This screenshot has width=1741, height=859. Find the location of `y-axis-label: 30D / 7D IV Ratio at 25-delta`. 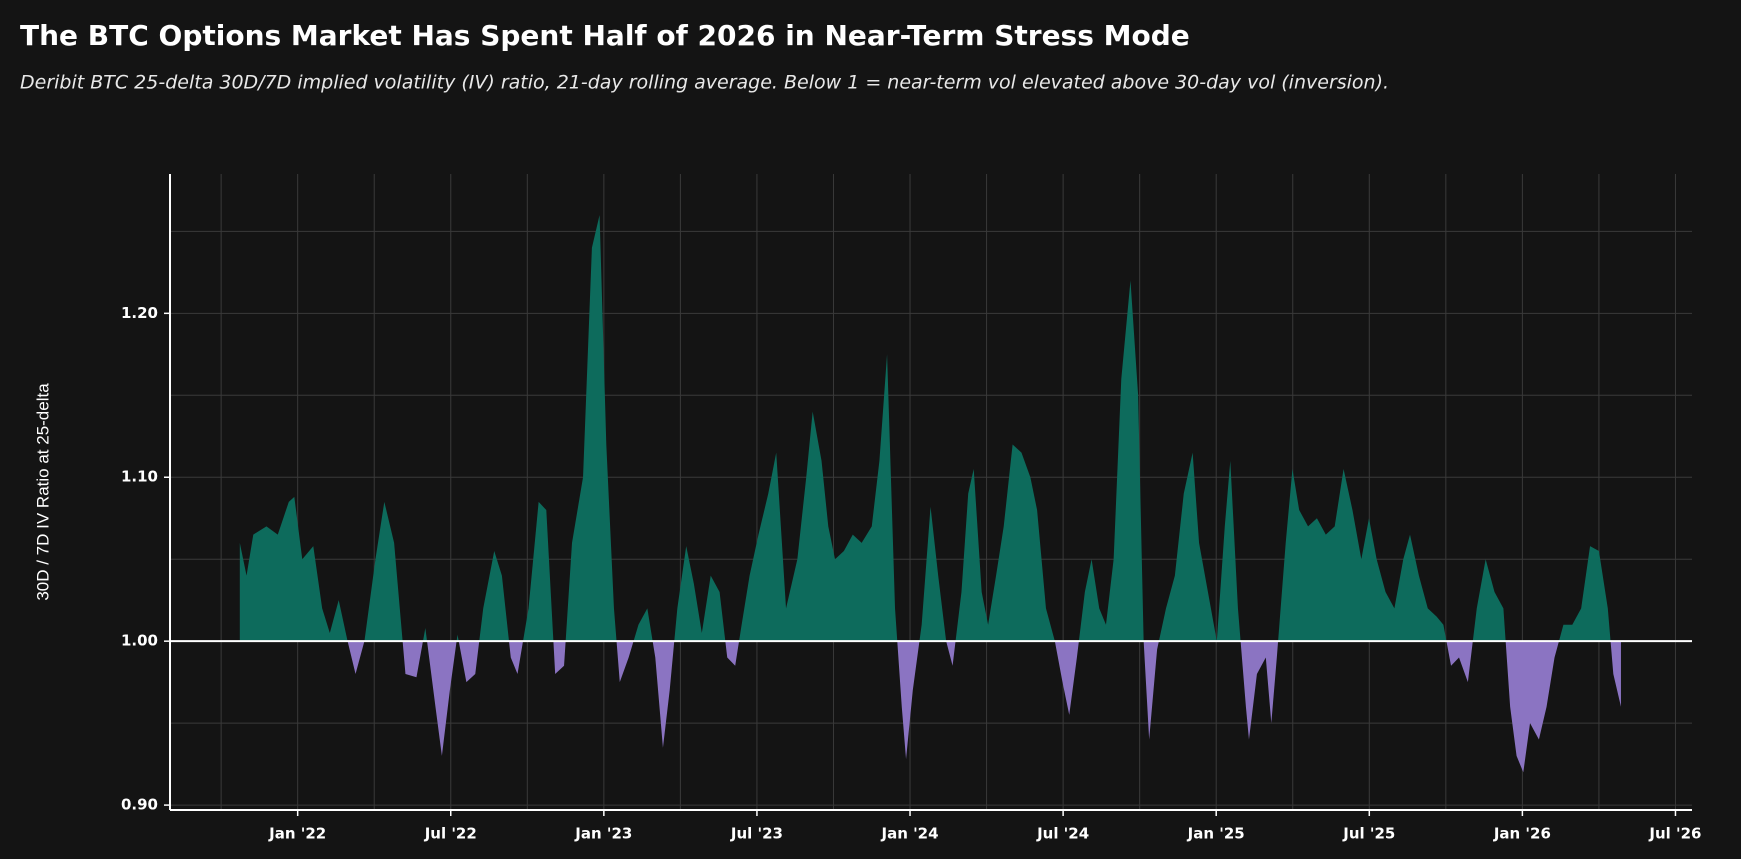

y-axis-label: 30D / 7D IV Ratio at 25-delta is located at coordinates (42, 492).